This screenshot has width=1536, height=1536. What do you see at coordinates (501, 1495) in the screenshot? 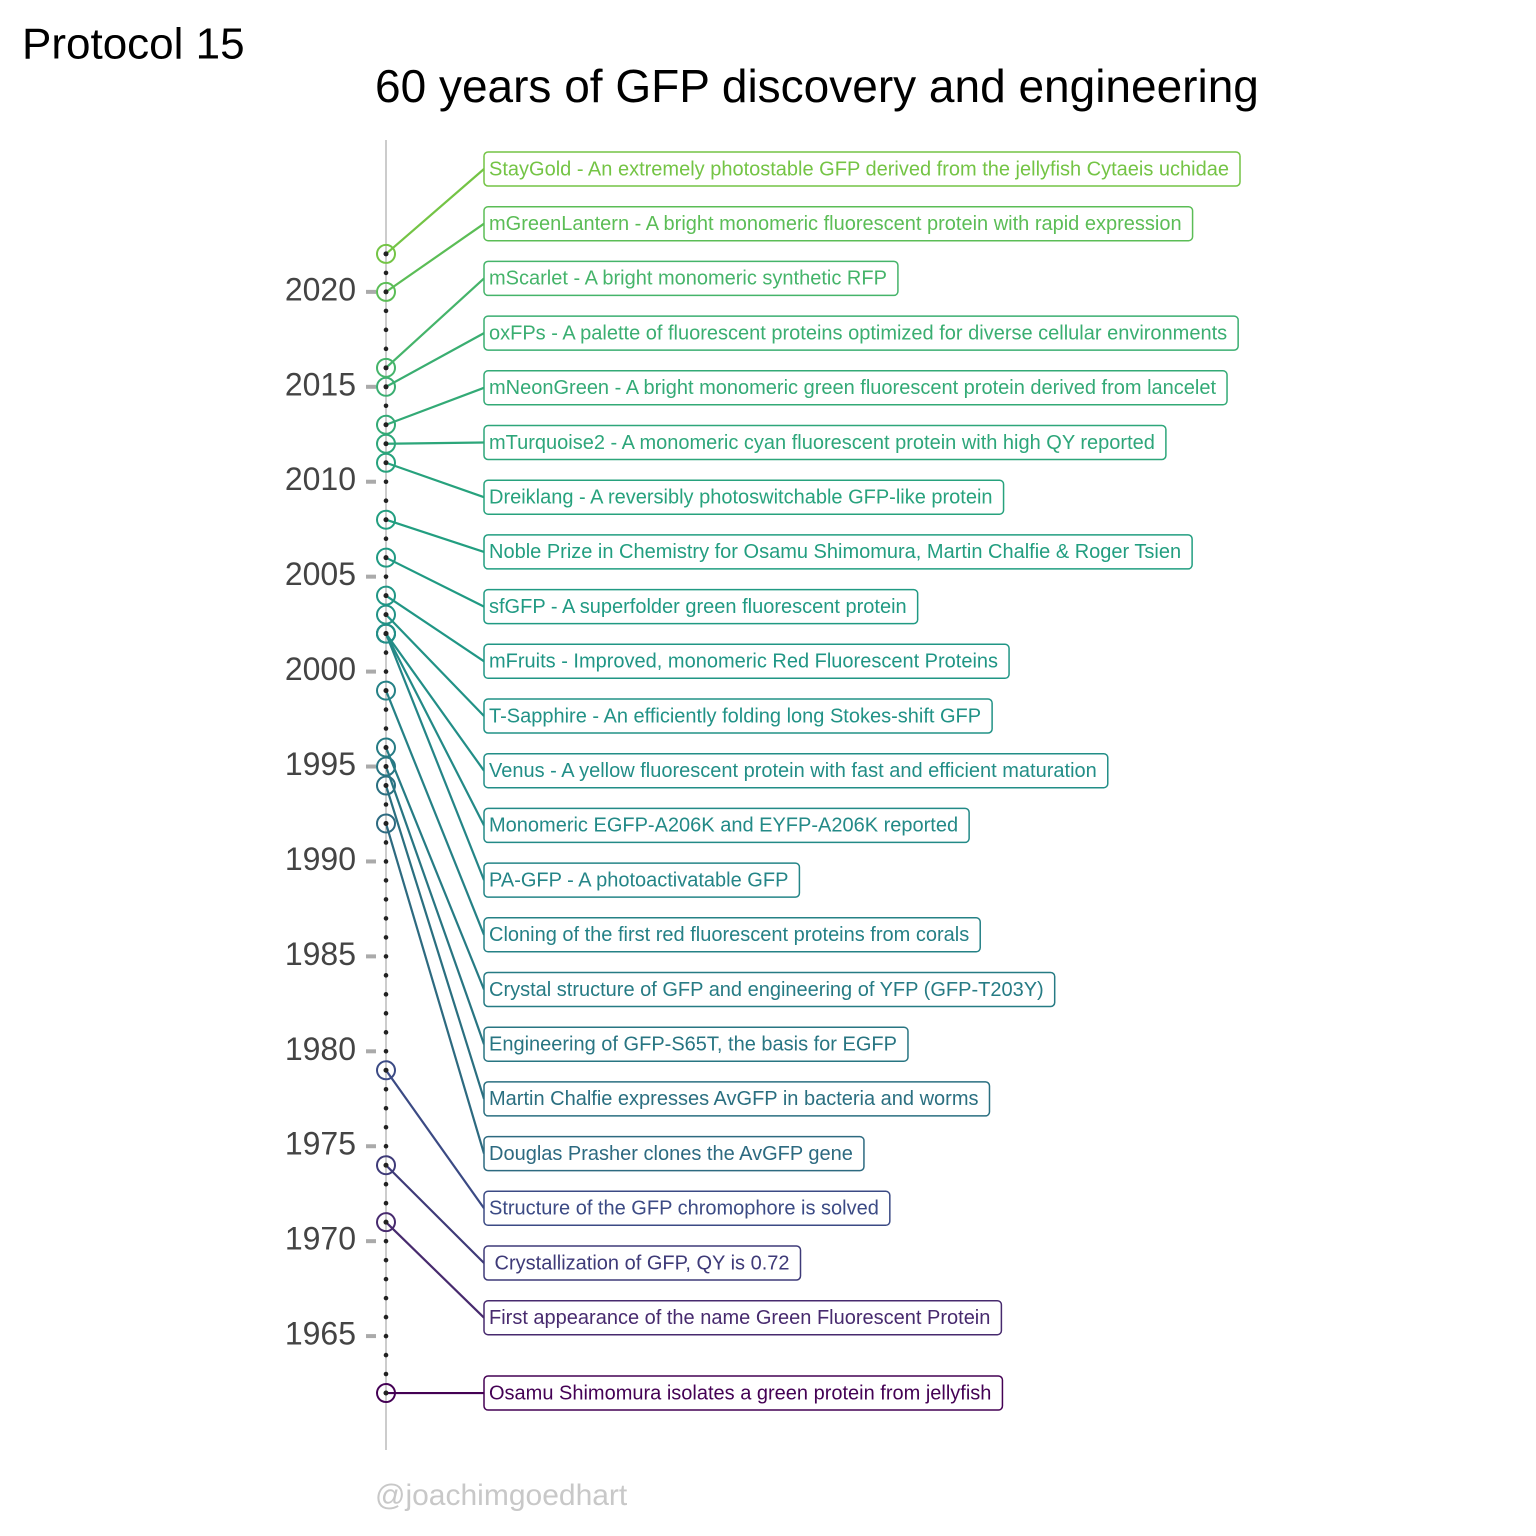
I see `caption: @joachimgoedhart` at bounding box center [501, 1495].